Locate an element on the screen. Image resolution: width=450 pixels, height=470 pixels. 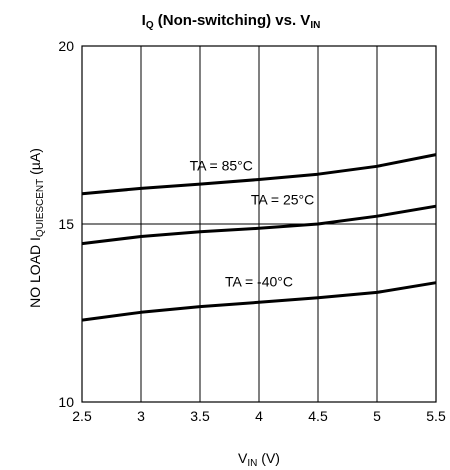
x-tick-label-0: 2.5 is located at coordinates (82, 416).